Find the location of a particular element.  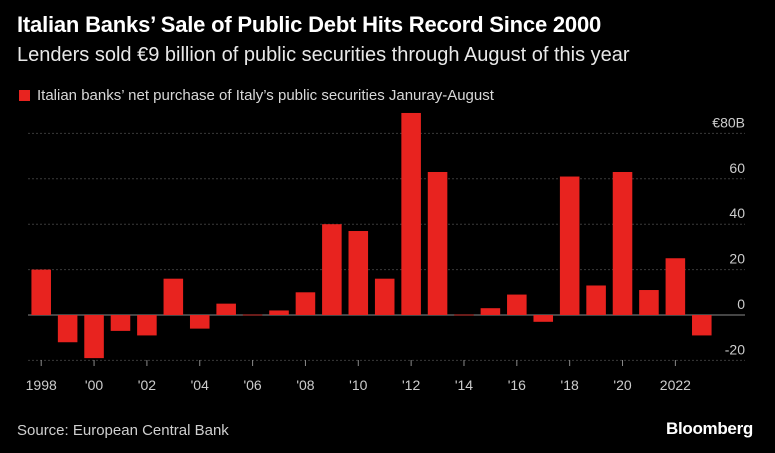

bar-2014 is located at coordinates (464, 315).